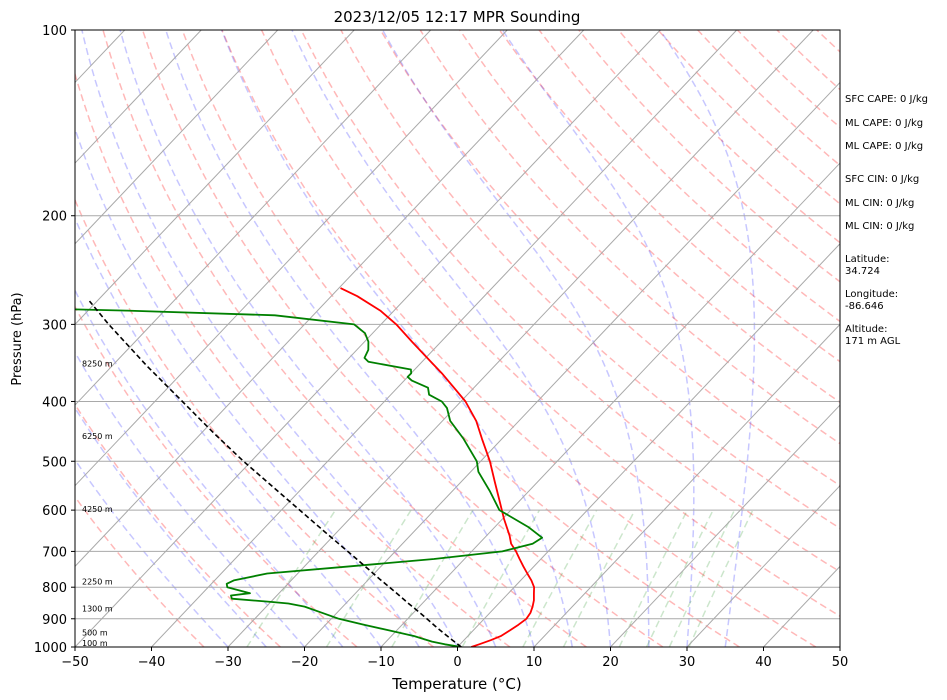  What do you see at coordinates (54, 462) in the screenshot?
I see `y-tick-label: 500` at bounding box center [54, 462].